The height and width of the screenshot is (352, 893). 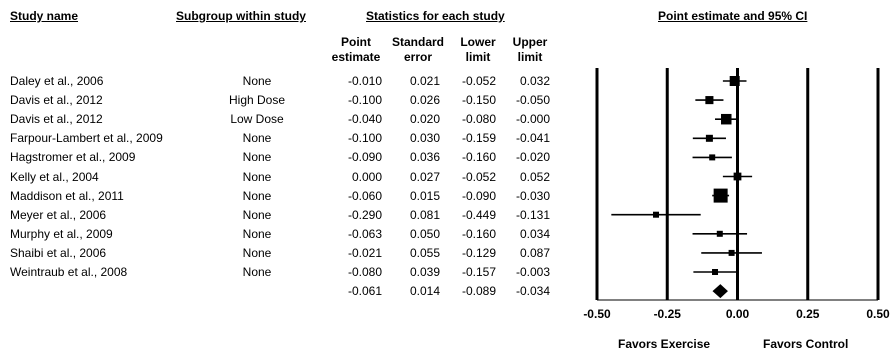 I want to click on study-lower: -0.150, so click(x=478, y=100).